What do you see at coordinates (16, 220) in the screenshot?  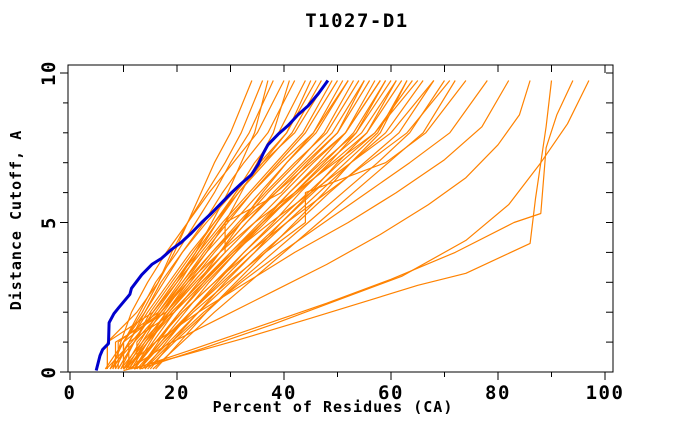 I see `y-axis-label: Distance Cutoff, A` at bounding box center [16, 220].